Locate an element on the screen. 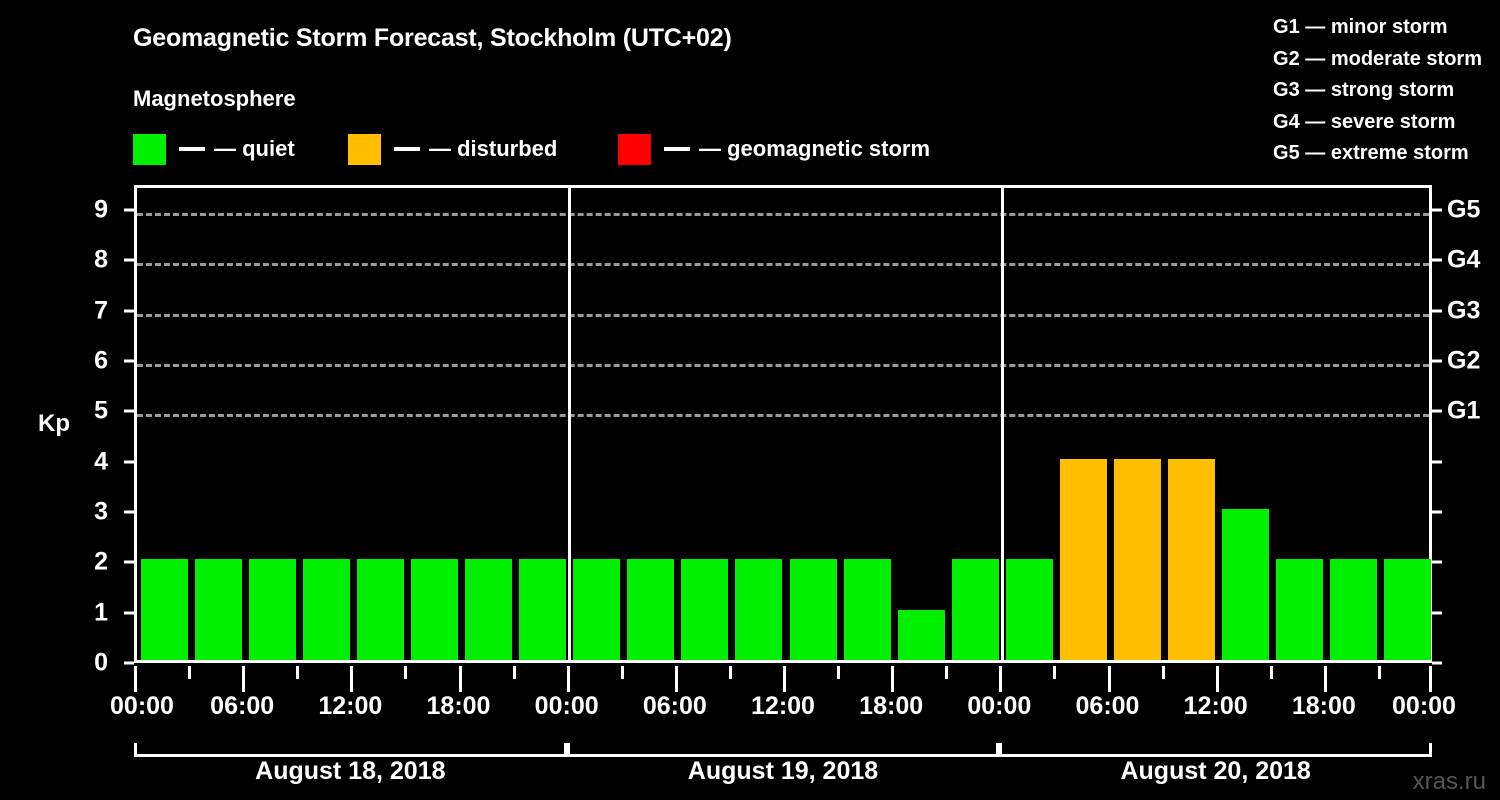 This screenshot has width=1500, height=800. y-axis-ticks is located at coordinates (129, 425).